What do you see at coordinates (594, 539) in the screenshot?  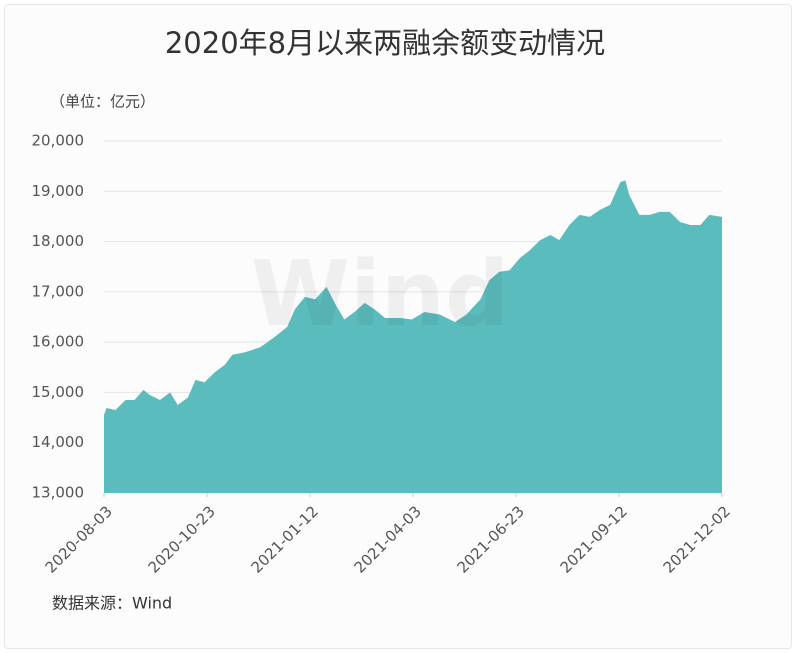 I see `x-tick-label: 2021-09-12` at bounding box center [594, 539].